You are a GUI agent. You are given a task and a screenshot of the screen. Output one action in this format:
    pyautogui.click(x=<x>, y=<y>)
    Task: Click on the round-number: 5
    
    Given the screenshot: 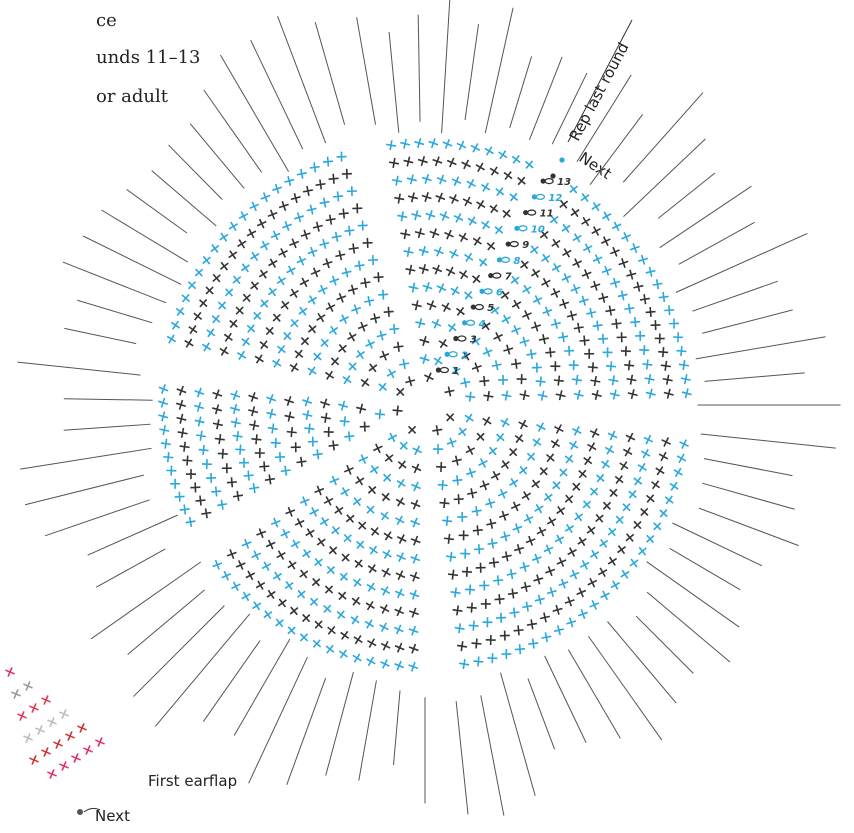 What is the action you would take?
    pyautogui.click(x=490, y=308)
    